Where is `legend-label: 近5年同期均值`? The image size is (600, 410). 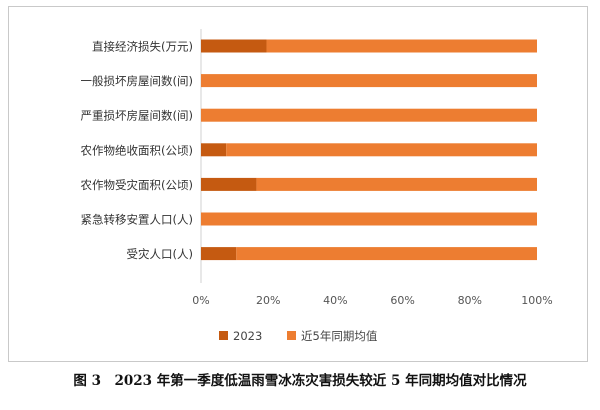
legend-label: 近5年同期均值 is located at coordinates (339, 336).